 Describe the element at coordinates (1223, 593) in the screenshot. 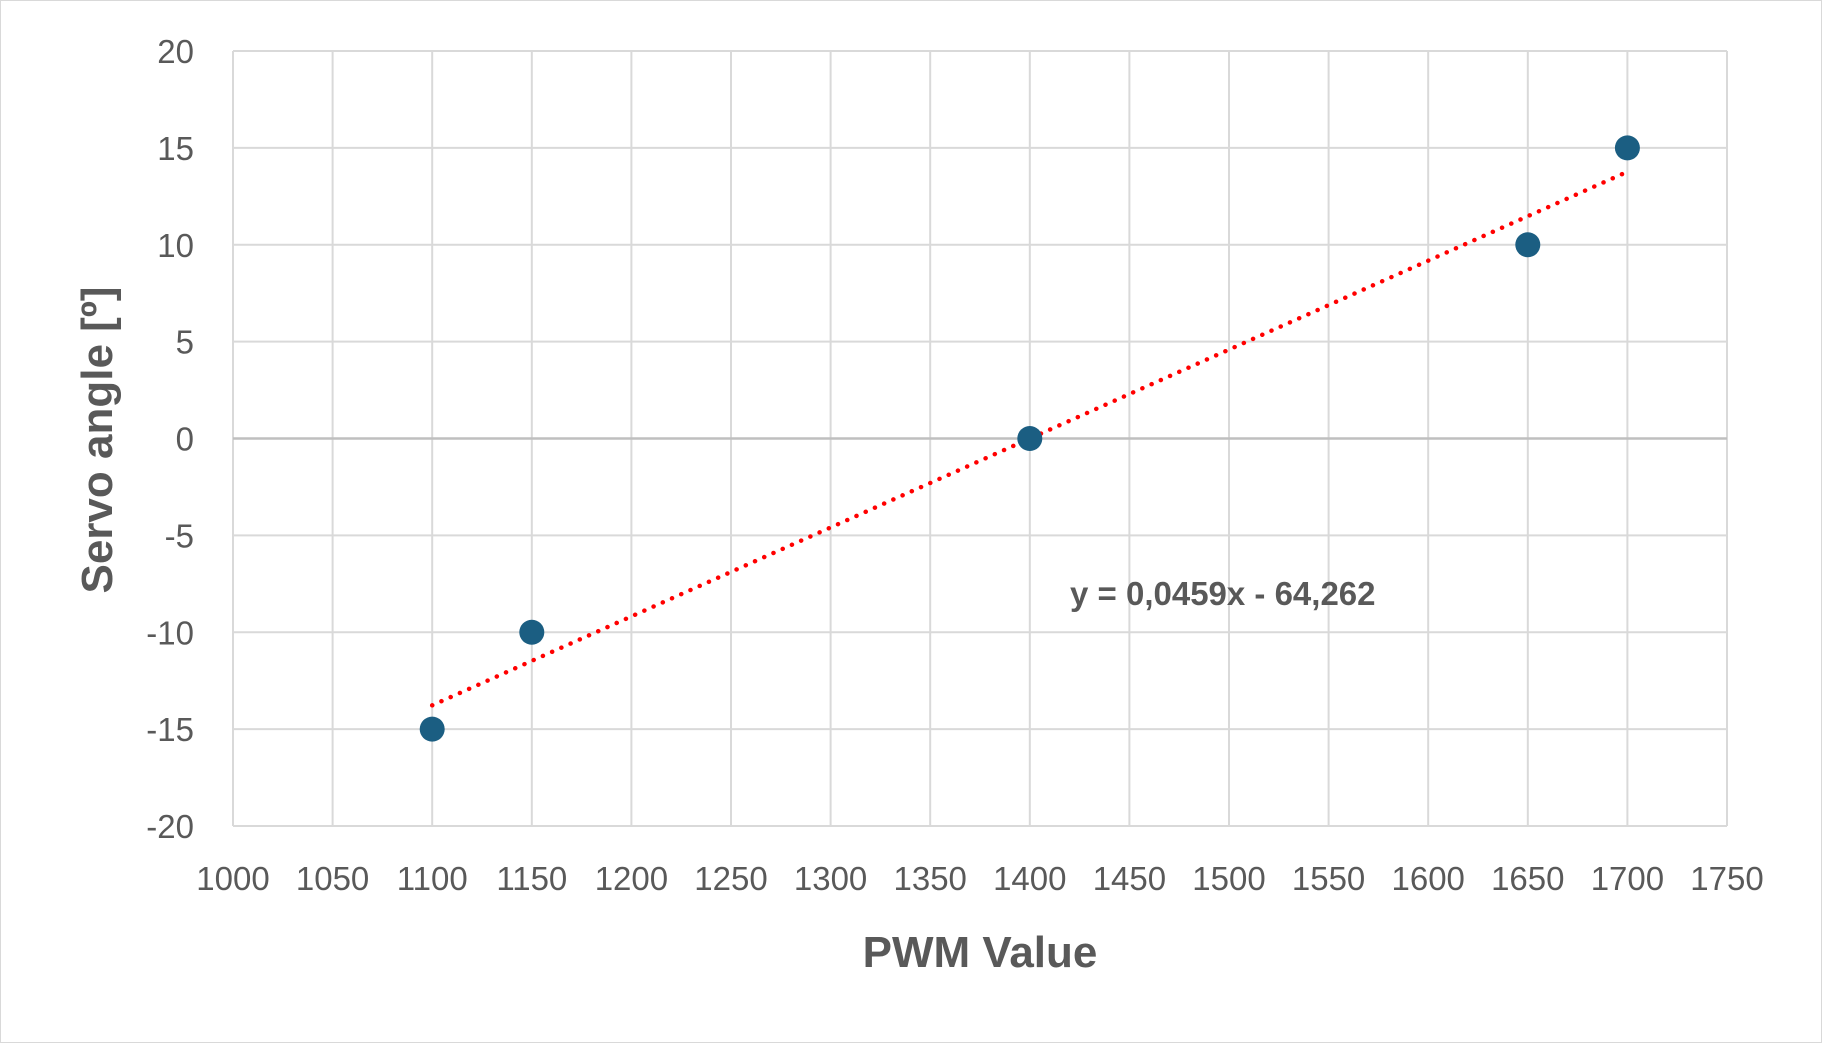

I see `trendline-equation: y = 0,0459x - 64,262` at that location.